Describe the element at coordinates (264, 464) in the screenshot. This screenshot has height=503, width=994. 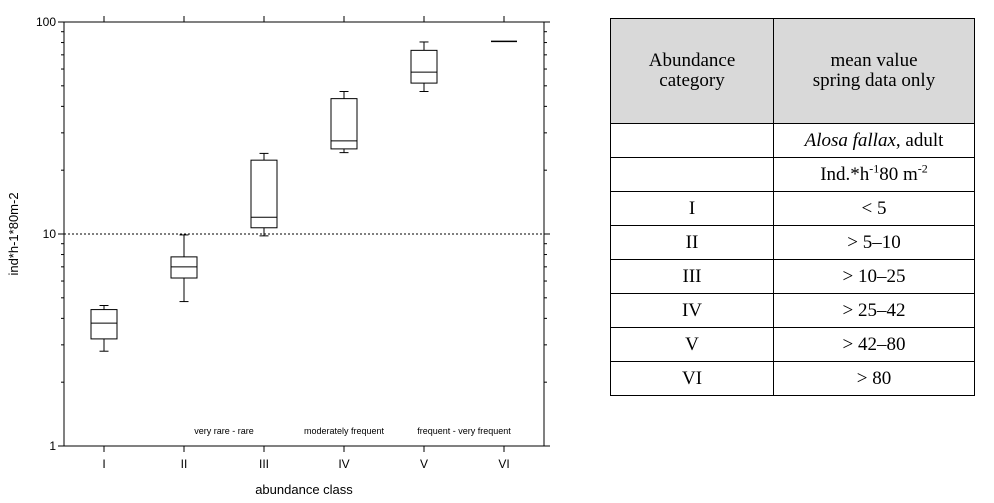
I see `x-tick-label: III` at that location.